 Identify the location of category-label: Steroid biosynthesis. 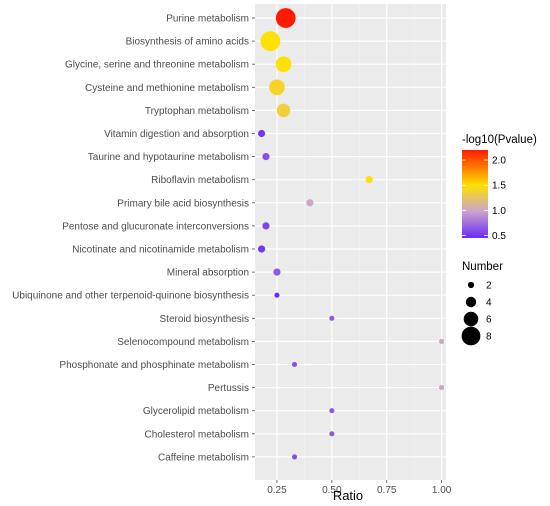
(205, 319).